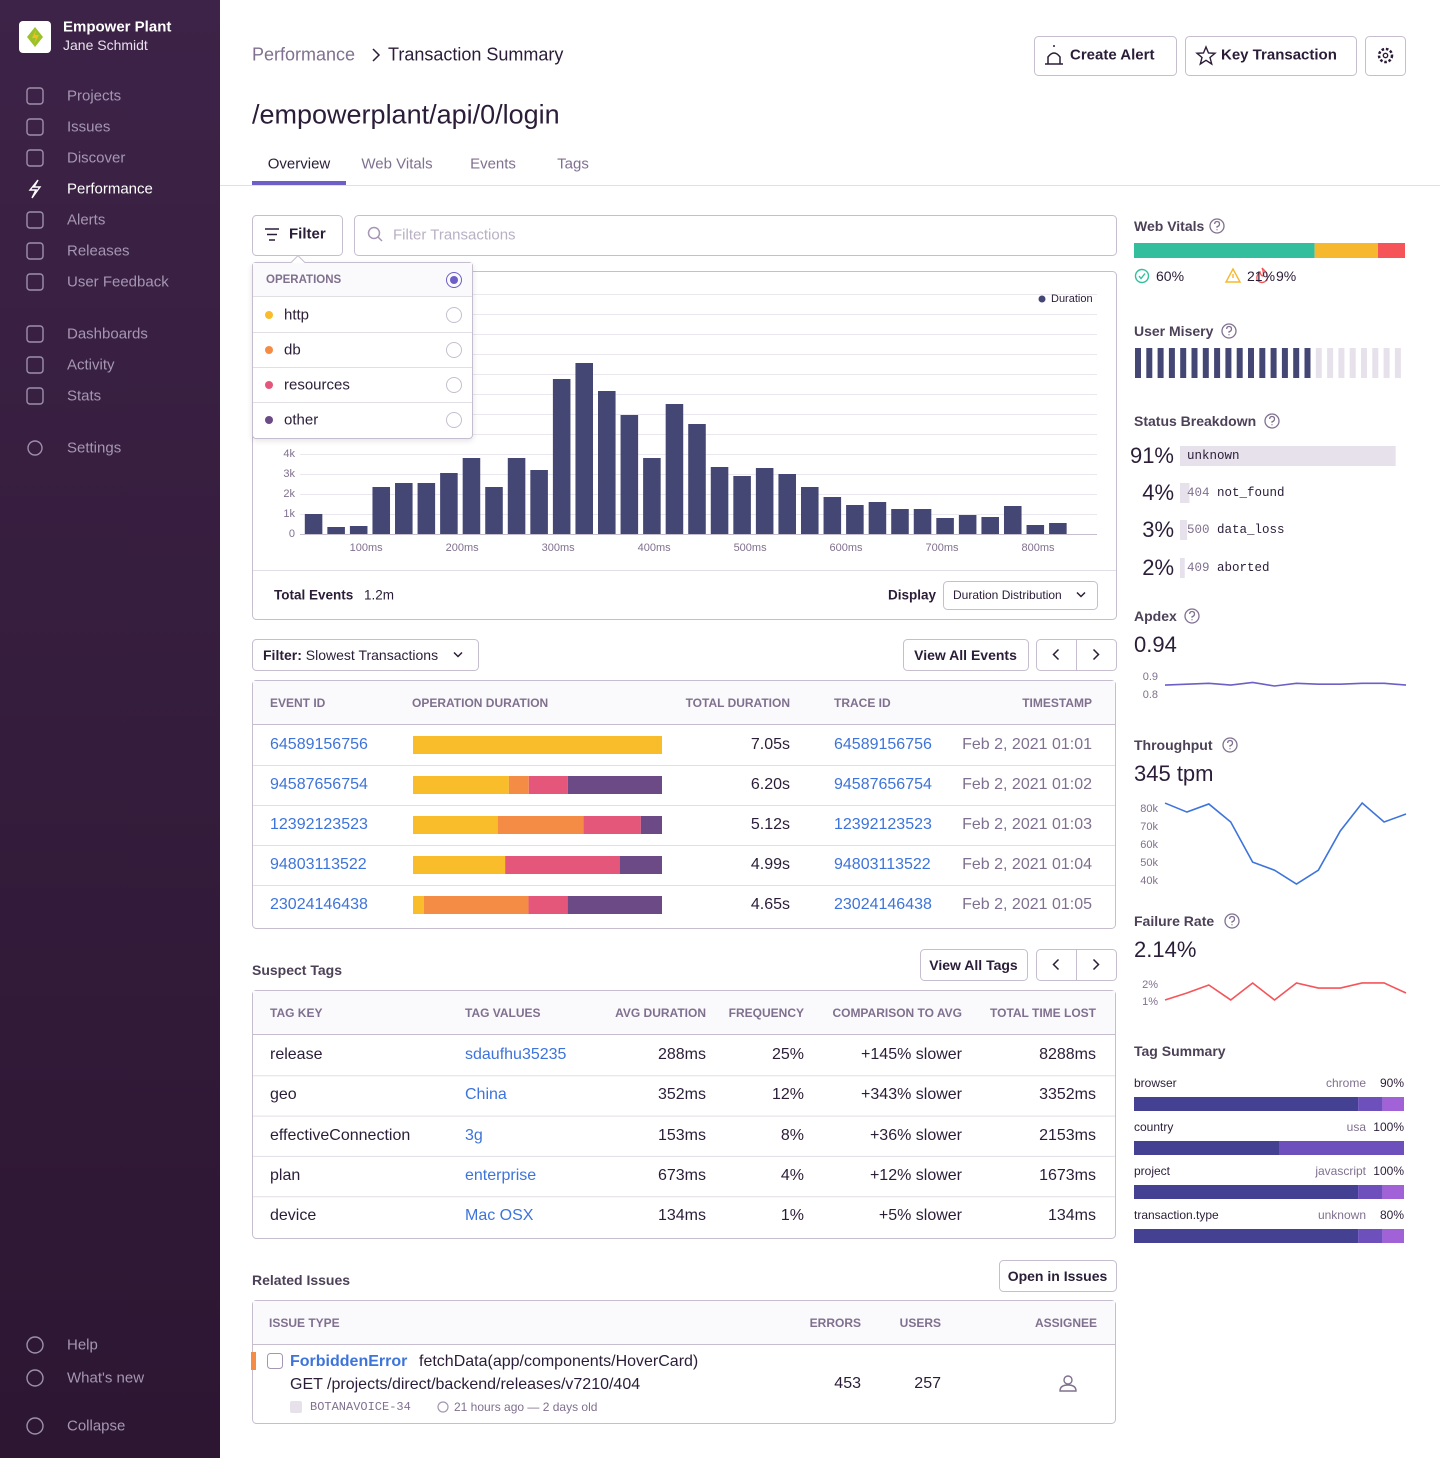 The image size is (1440, 1458). Describe the element at coordinates (883, 785) in the screenshot. I see `trace-id-link: 94587656754` at that location.